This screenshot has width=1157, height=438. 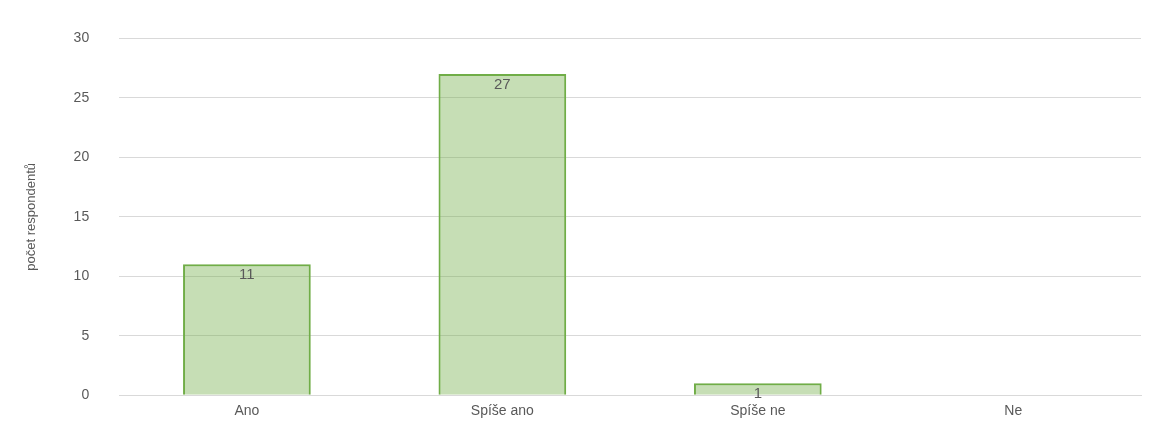 What do you see at coordinates (502, 410) in the screenshot?
I see `x-tick-label: Spíše ano` at bounding box center [502, 410].